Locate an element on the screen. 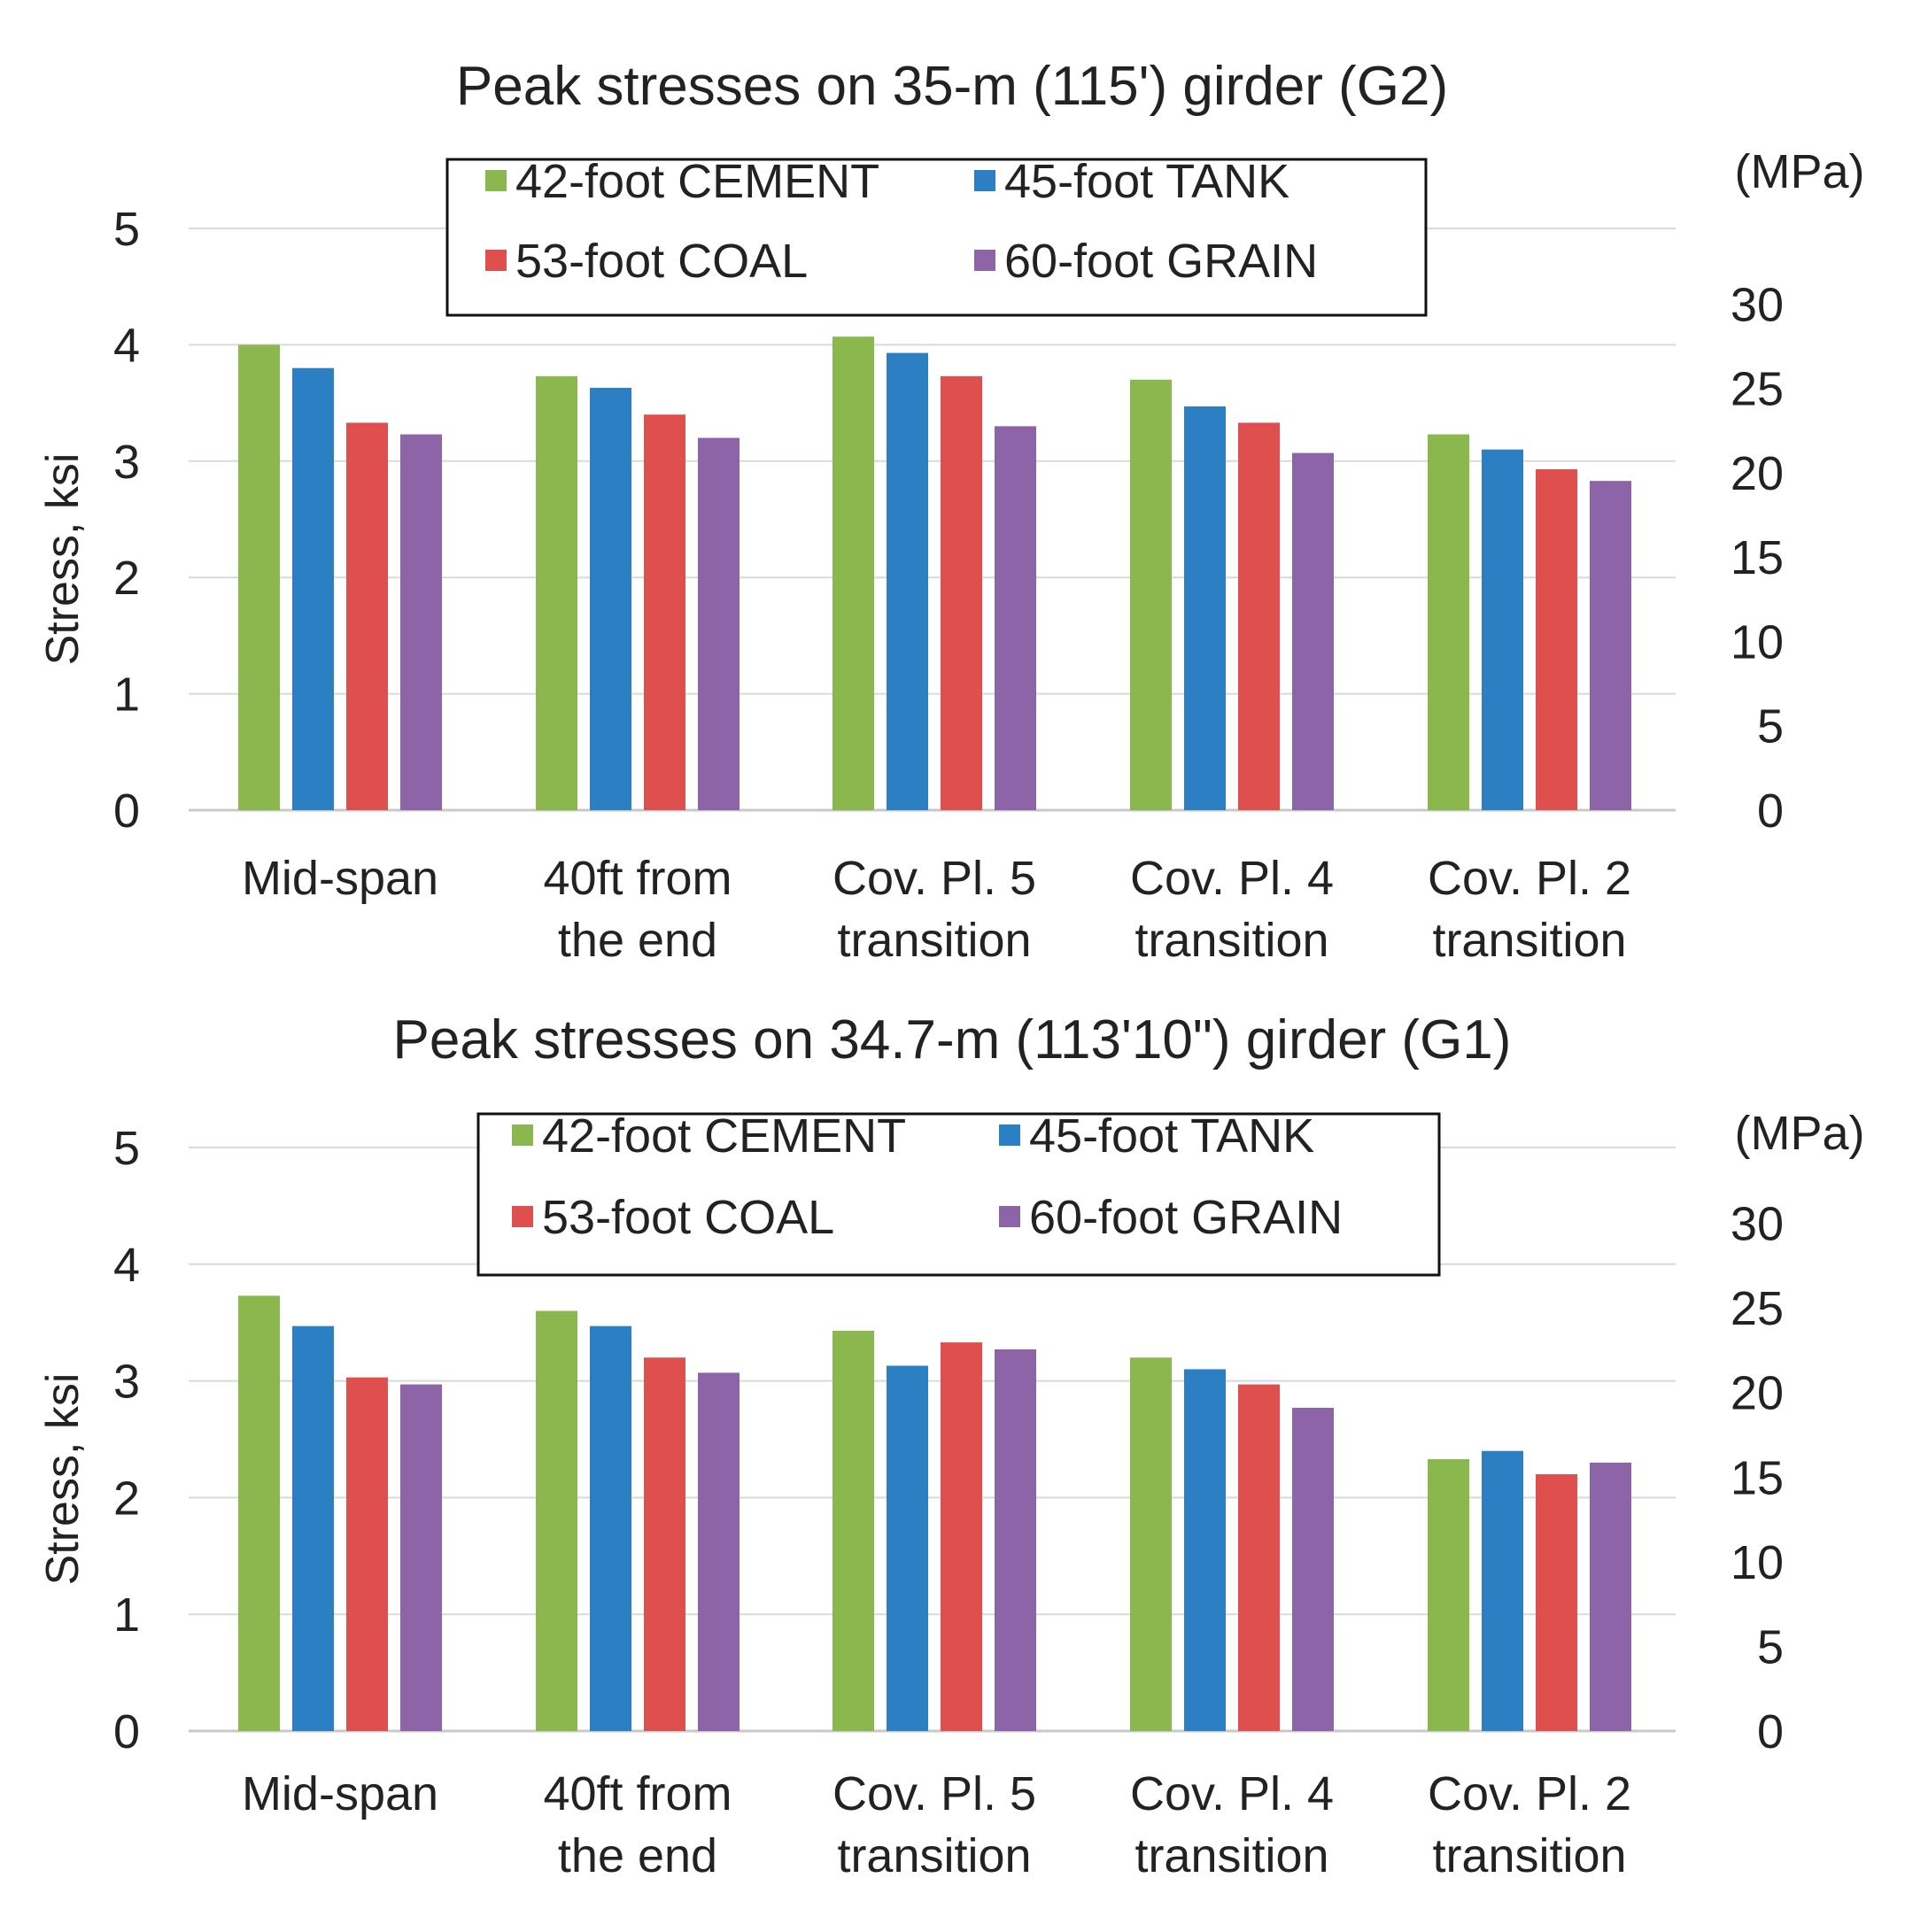  y-tick-label: 4 is located at coordinates (127, 1265).